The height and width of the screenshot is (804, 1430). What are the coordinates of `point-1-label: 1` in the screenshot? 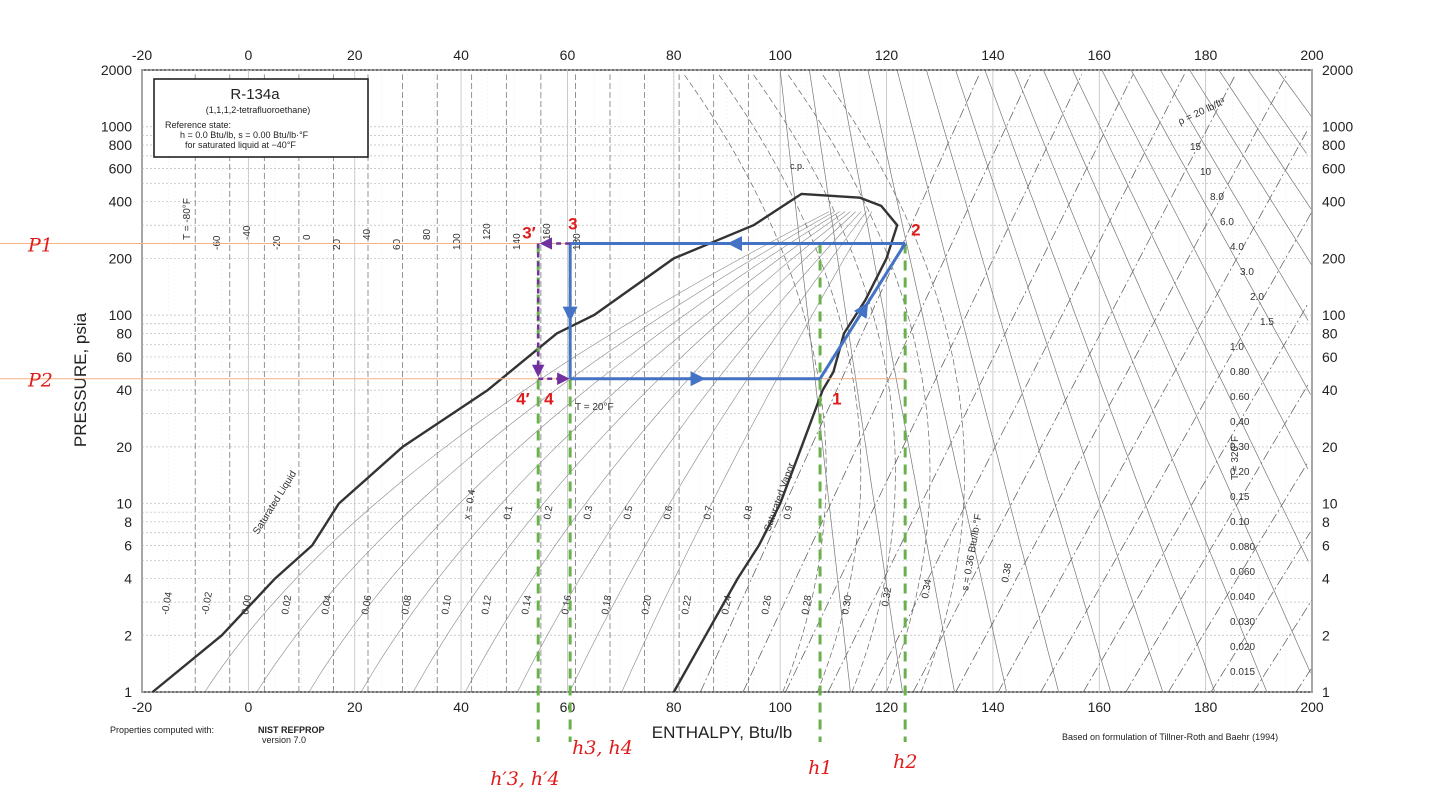 It's located at (836, 399).